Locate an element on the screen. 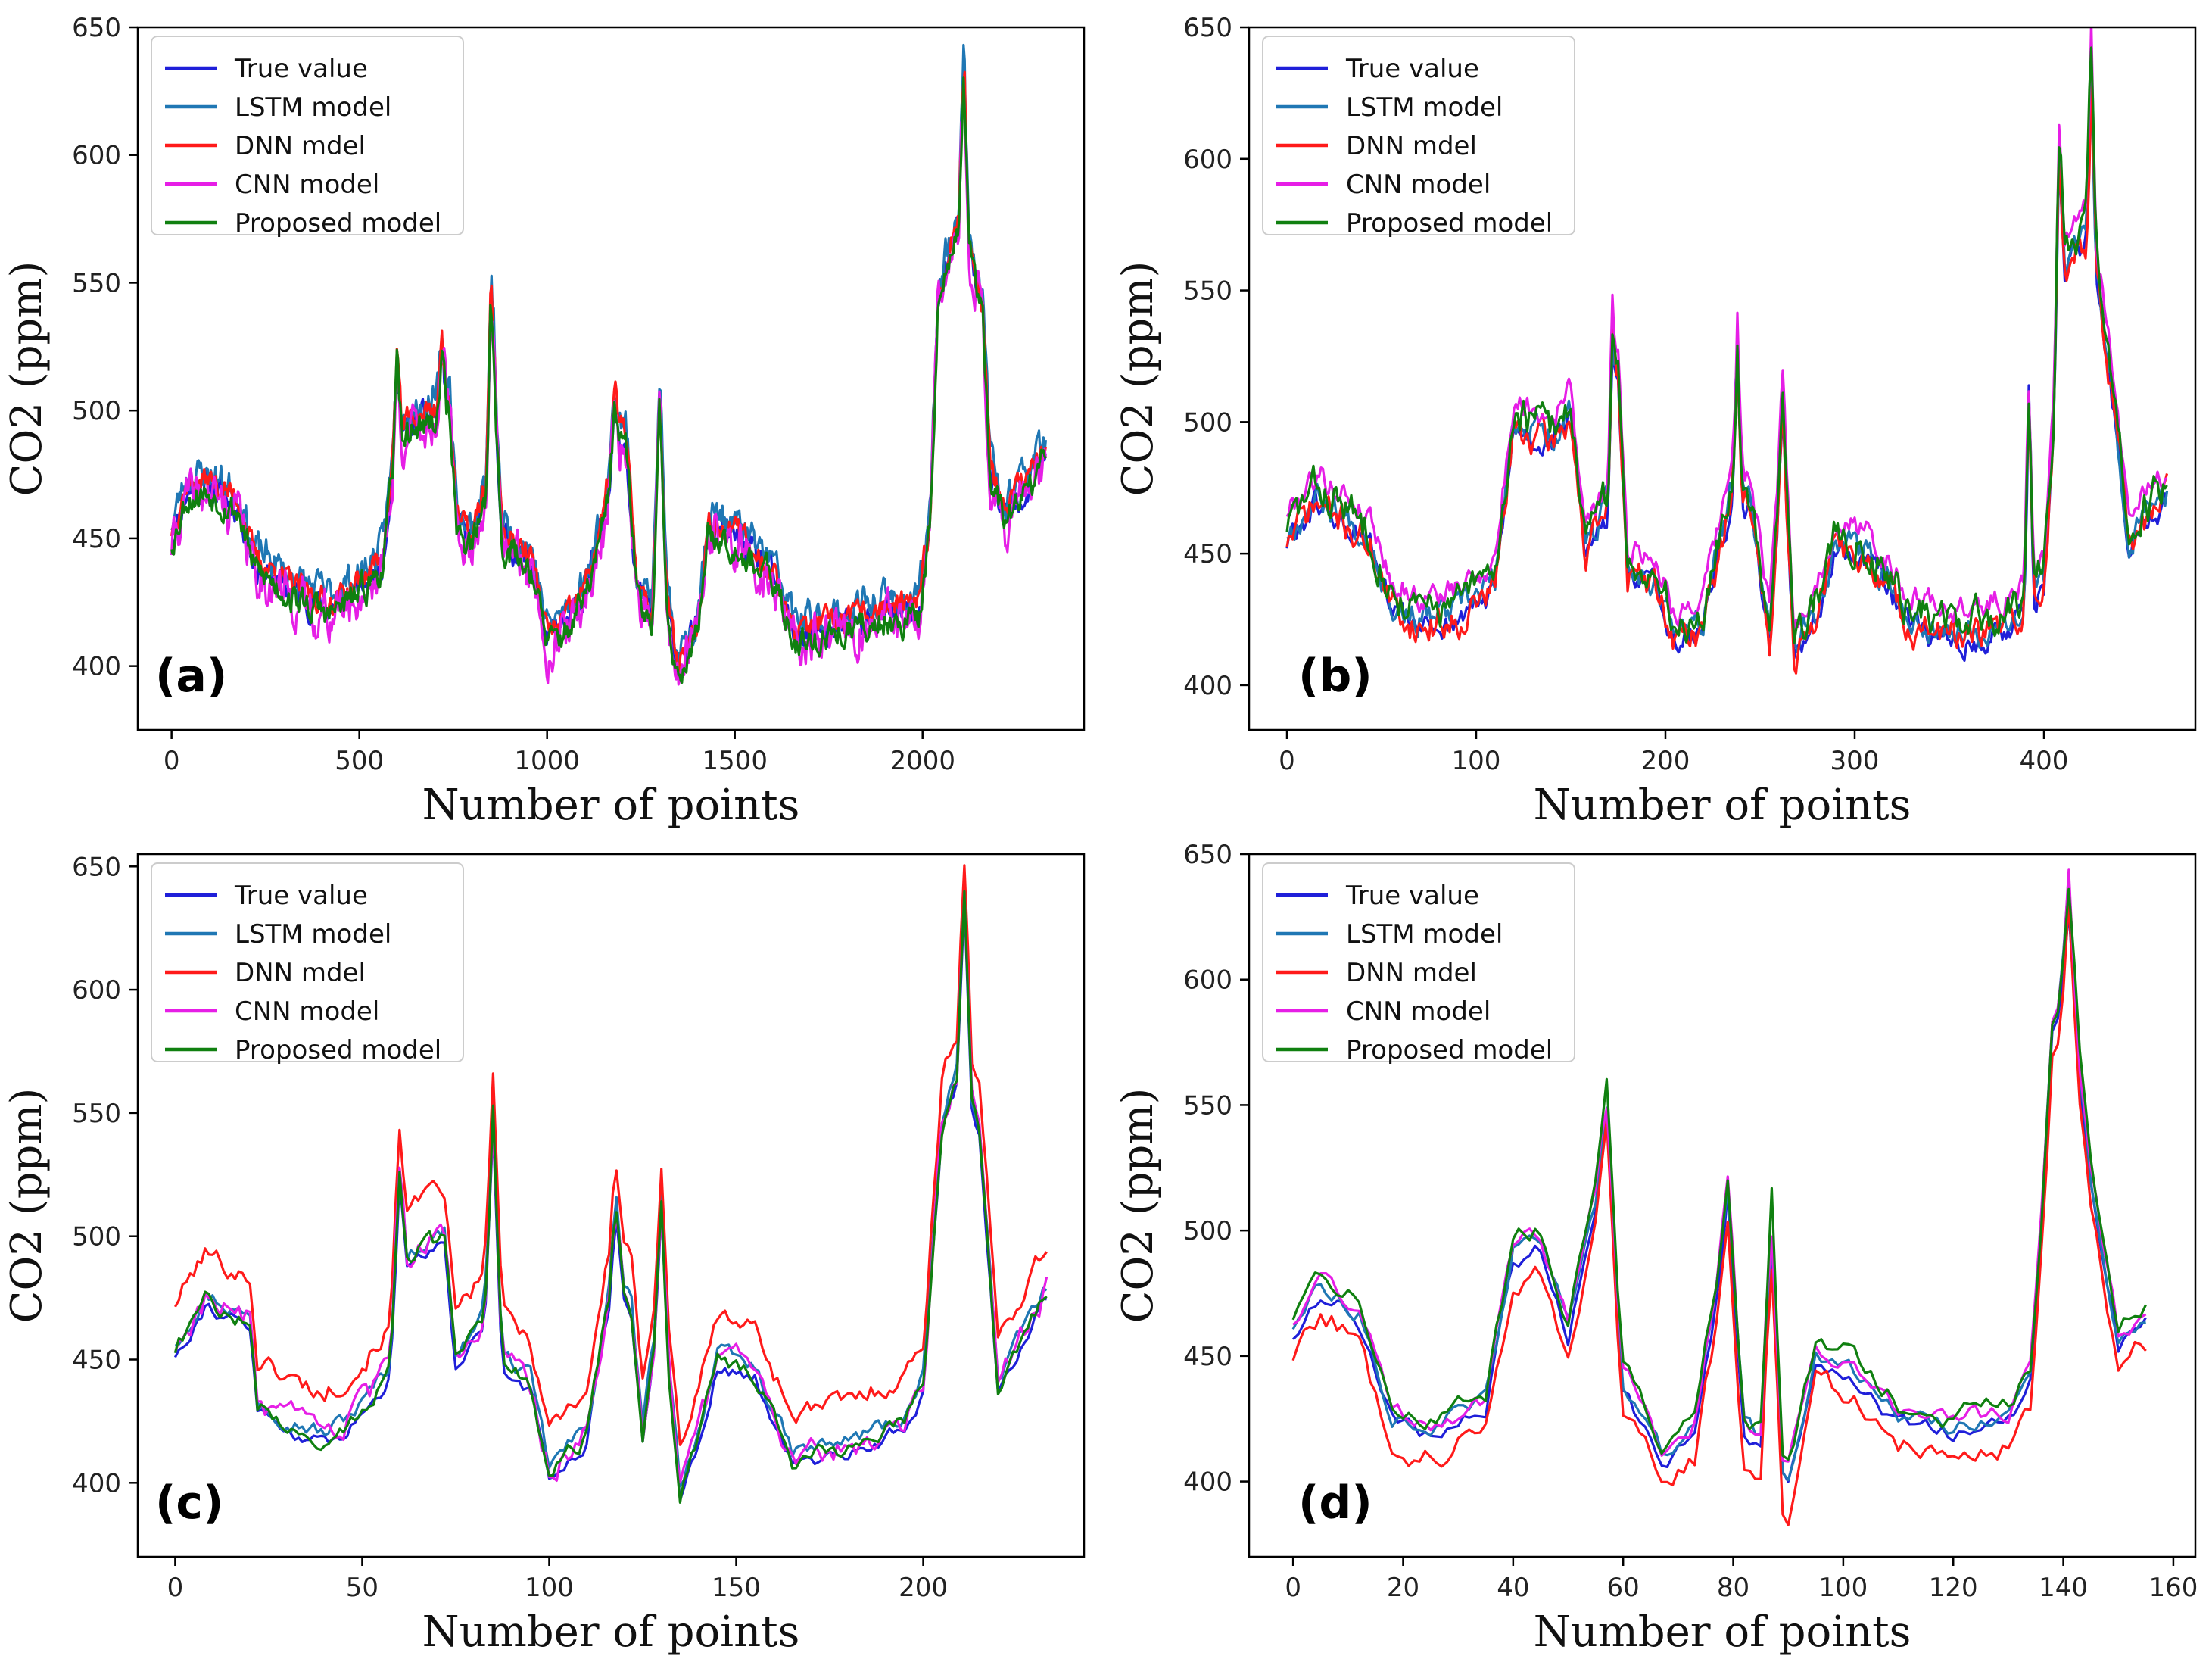 The height and width of the screenshot is (1659, 2212). panel-label: (b) is located at coordinates (1335, 676).